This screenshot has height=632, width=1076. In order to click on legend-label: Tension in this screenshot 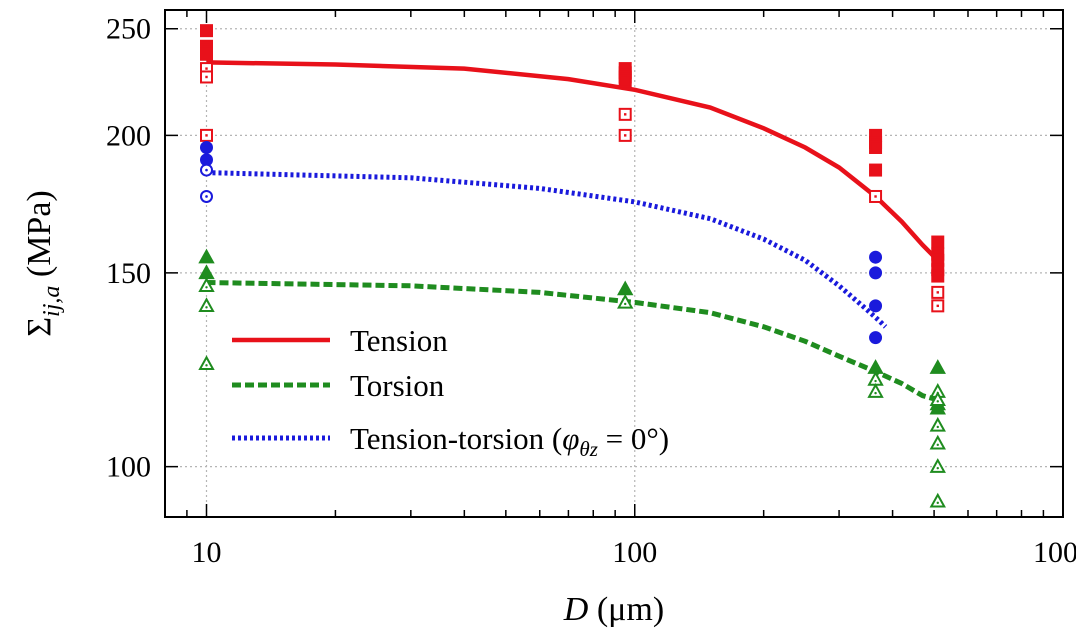, I will do `click(399, 340)`.